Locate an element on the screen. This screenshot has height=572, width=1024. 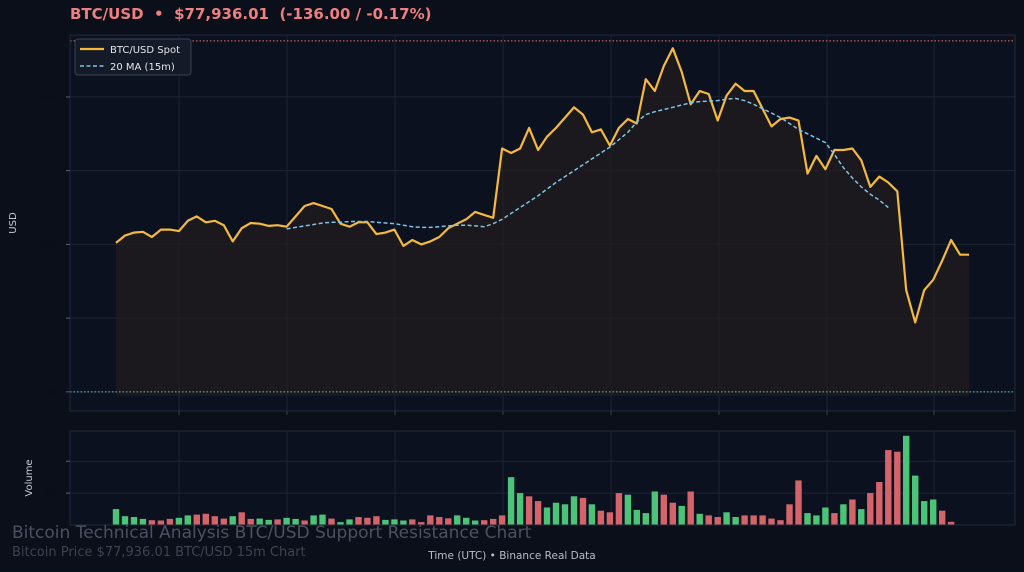
price-y-axis-label: USD is located at coordinates (13, 223).